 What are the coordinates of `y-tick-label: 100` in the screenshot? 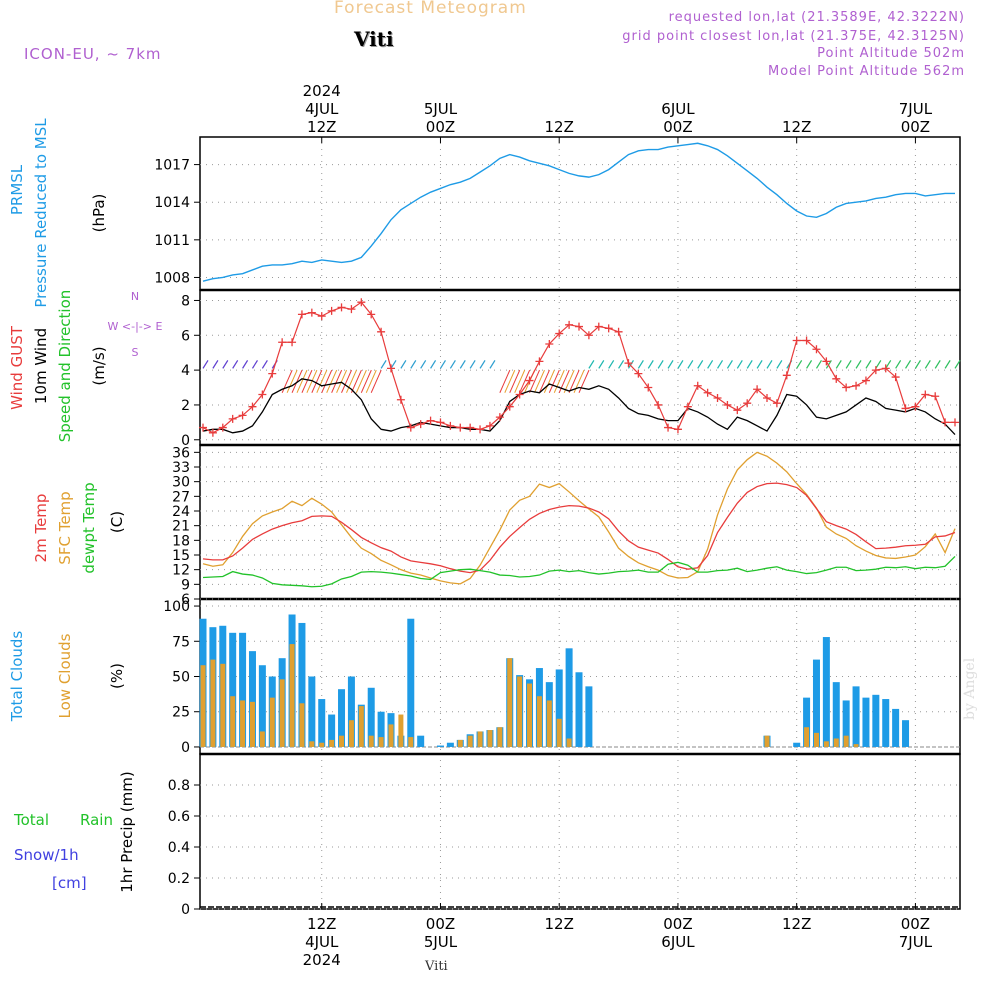 It's located at (176, 607).